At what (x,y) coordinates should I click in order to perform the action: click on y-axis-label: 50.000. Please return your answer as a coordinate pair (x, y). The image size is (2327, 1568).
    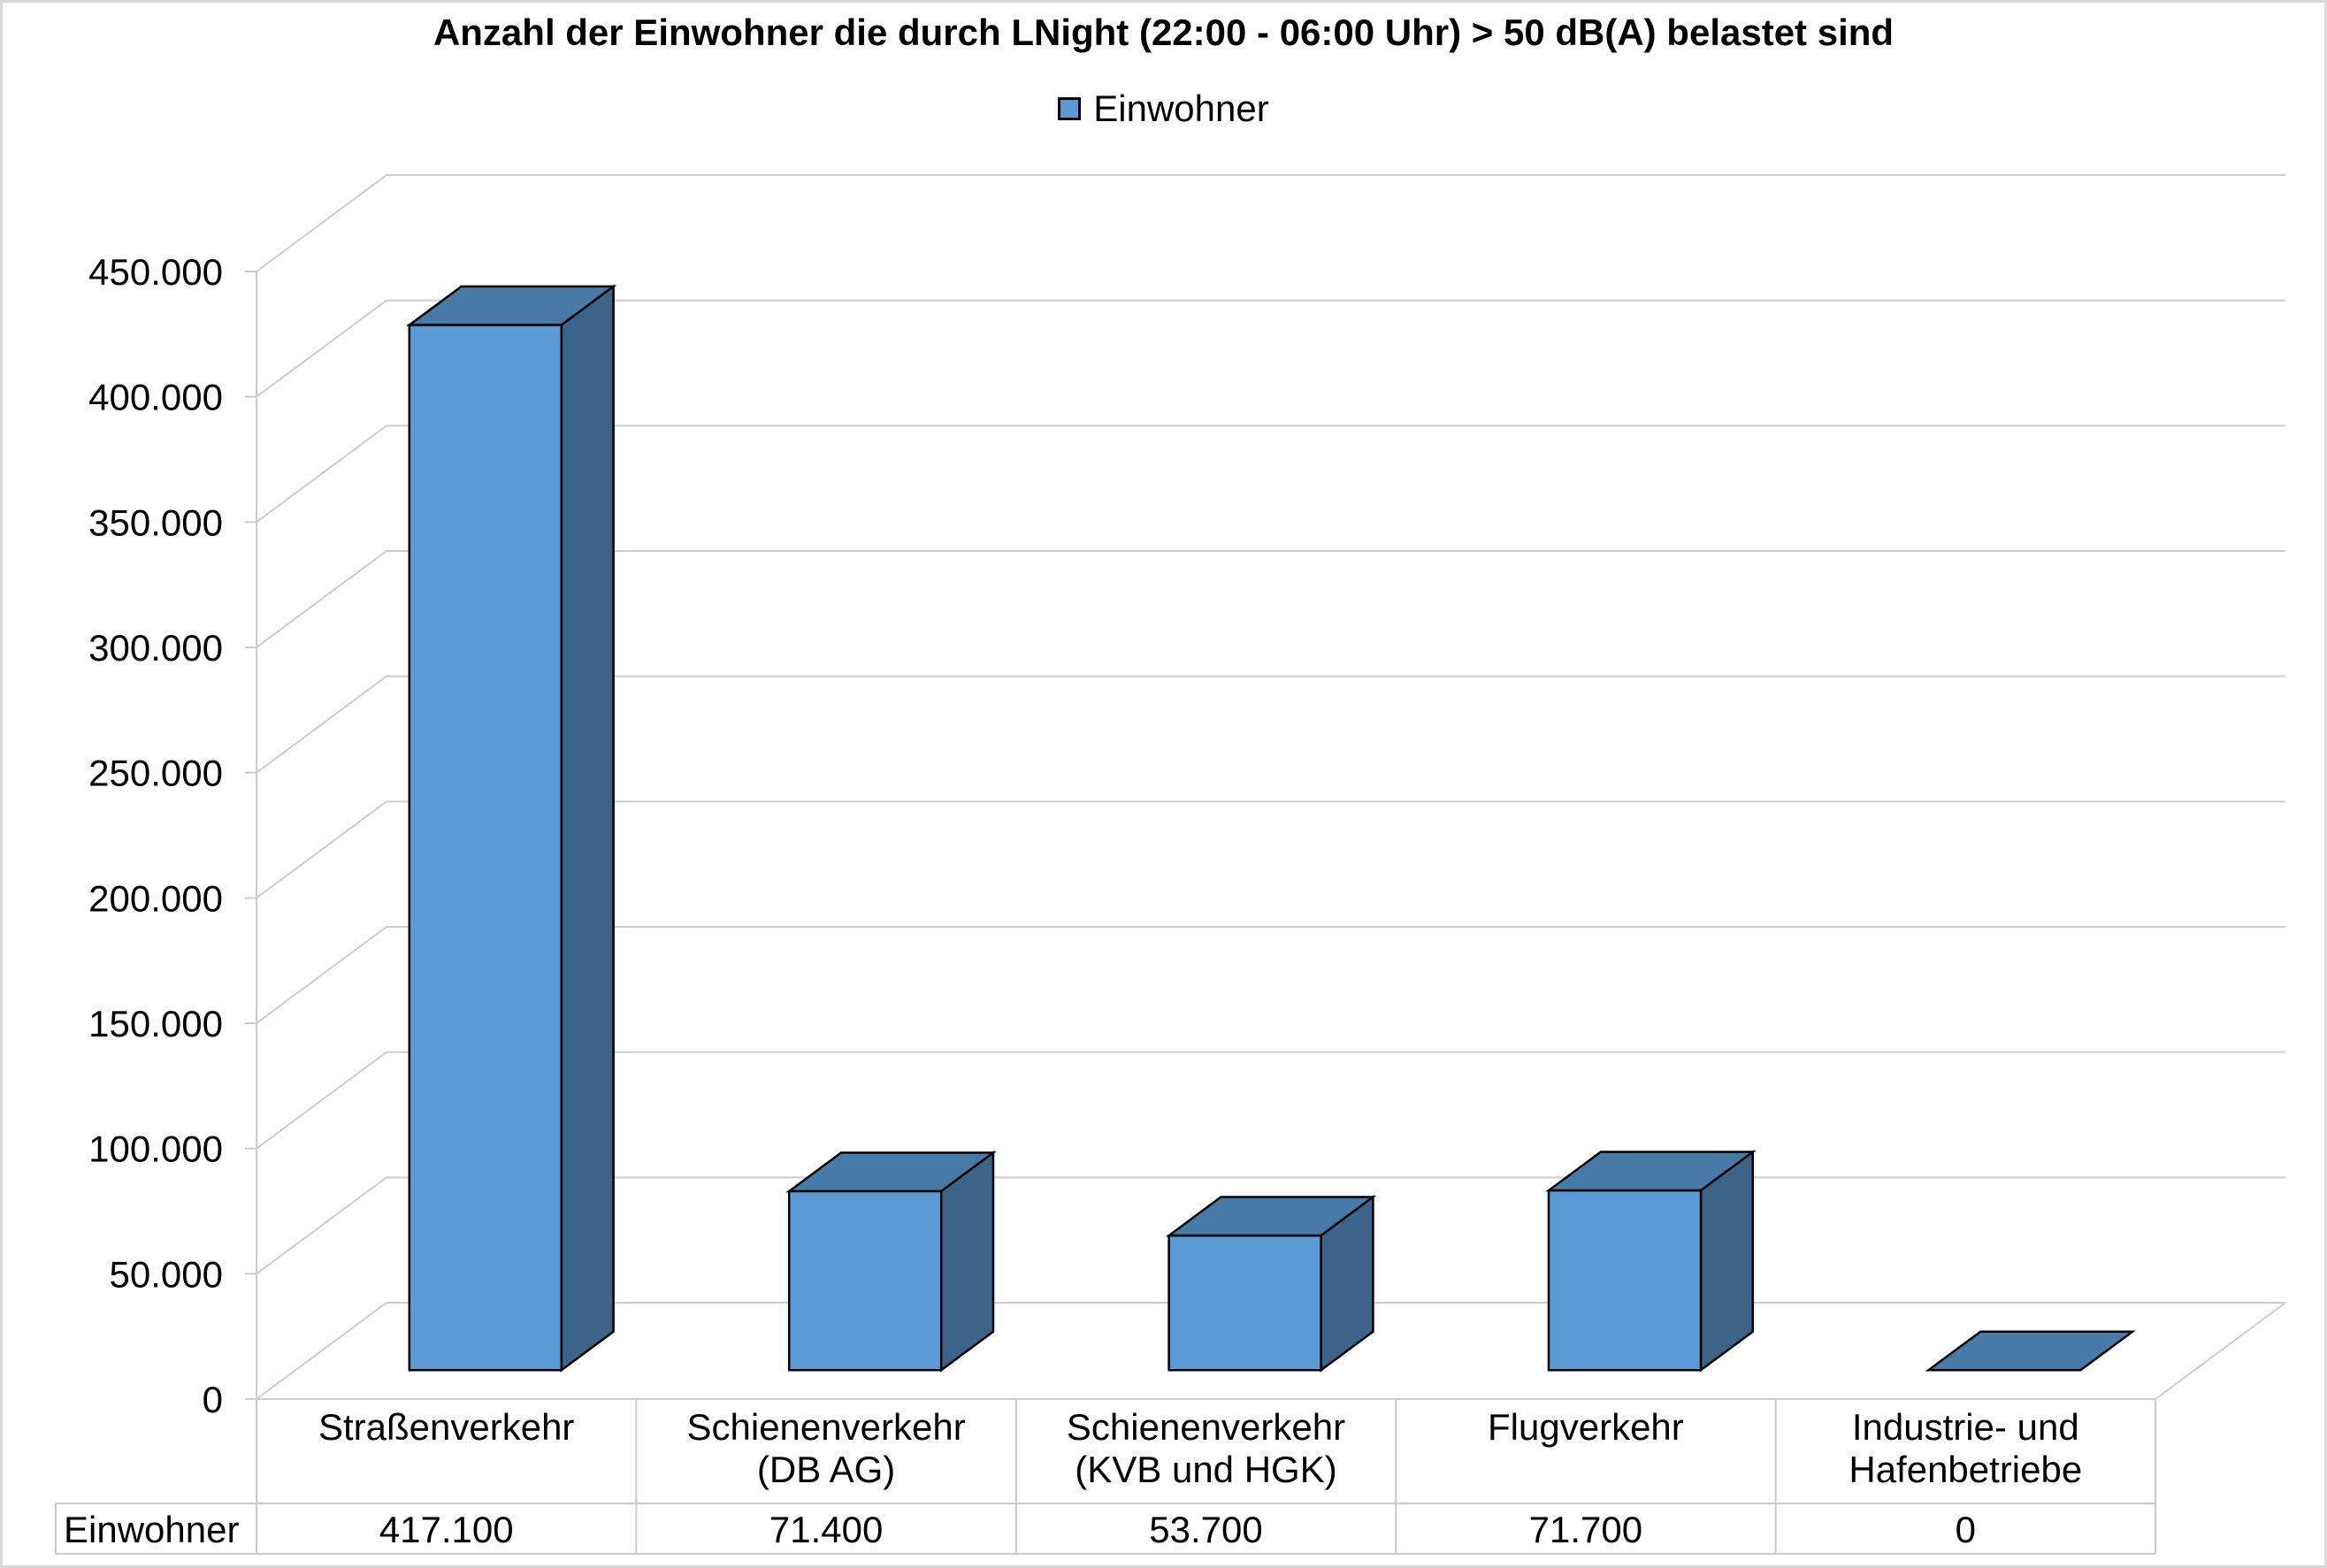
    Looking at the image, I should click on (166, 1274).